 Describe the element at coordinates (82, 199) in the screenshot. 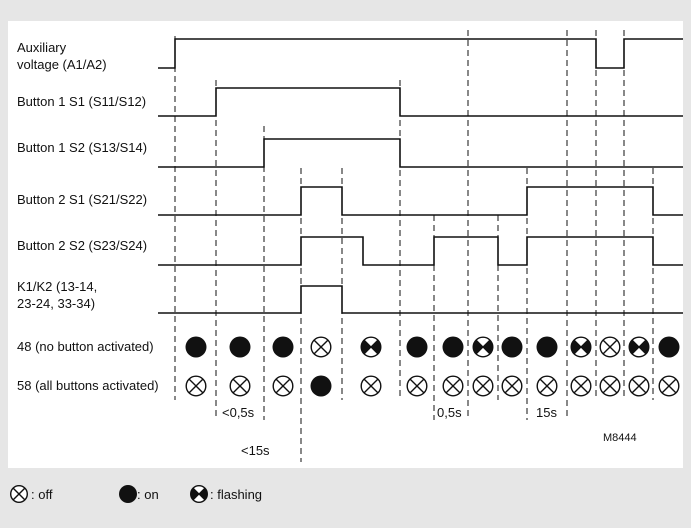

I see `signal-label-button2-s1: Button 2 S1 (S21/S22)` at that location.